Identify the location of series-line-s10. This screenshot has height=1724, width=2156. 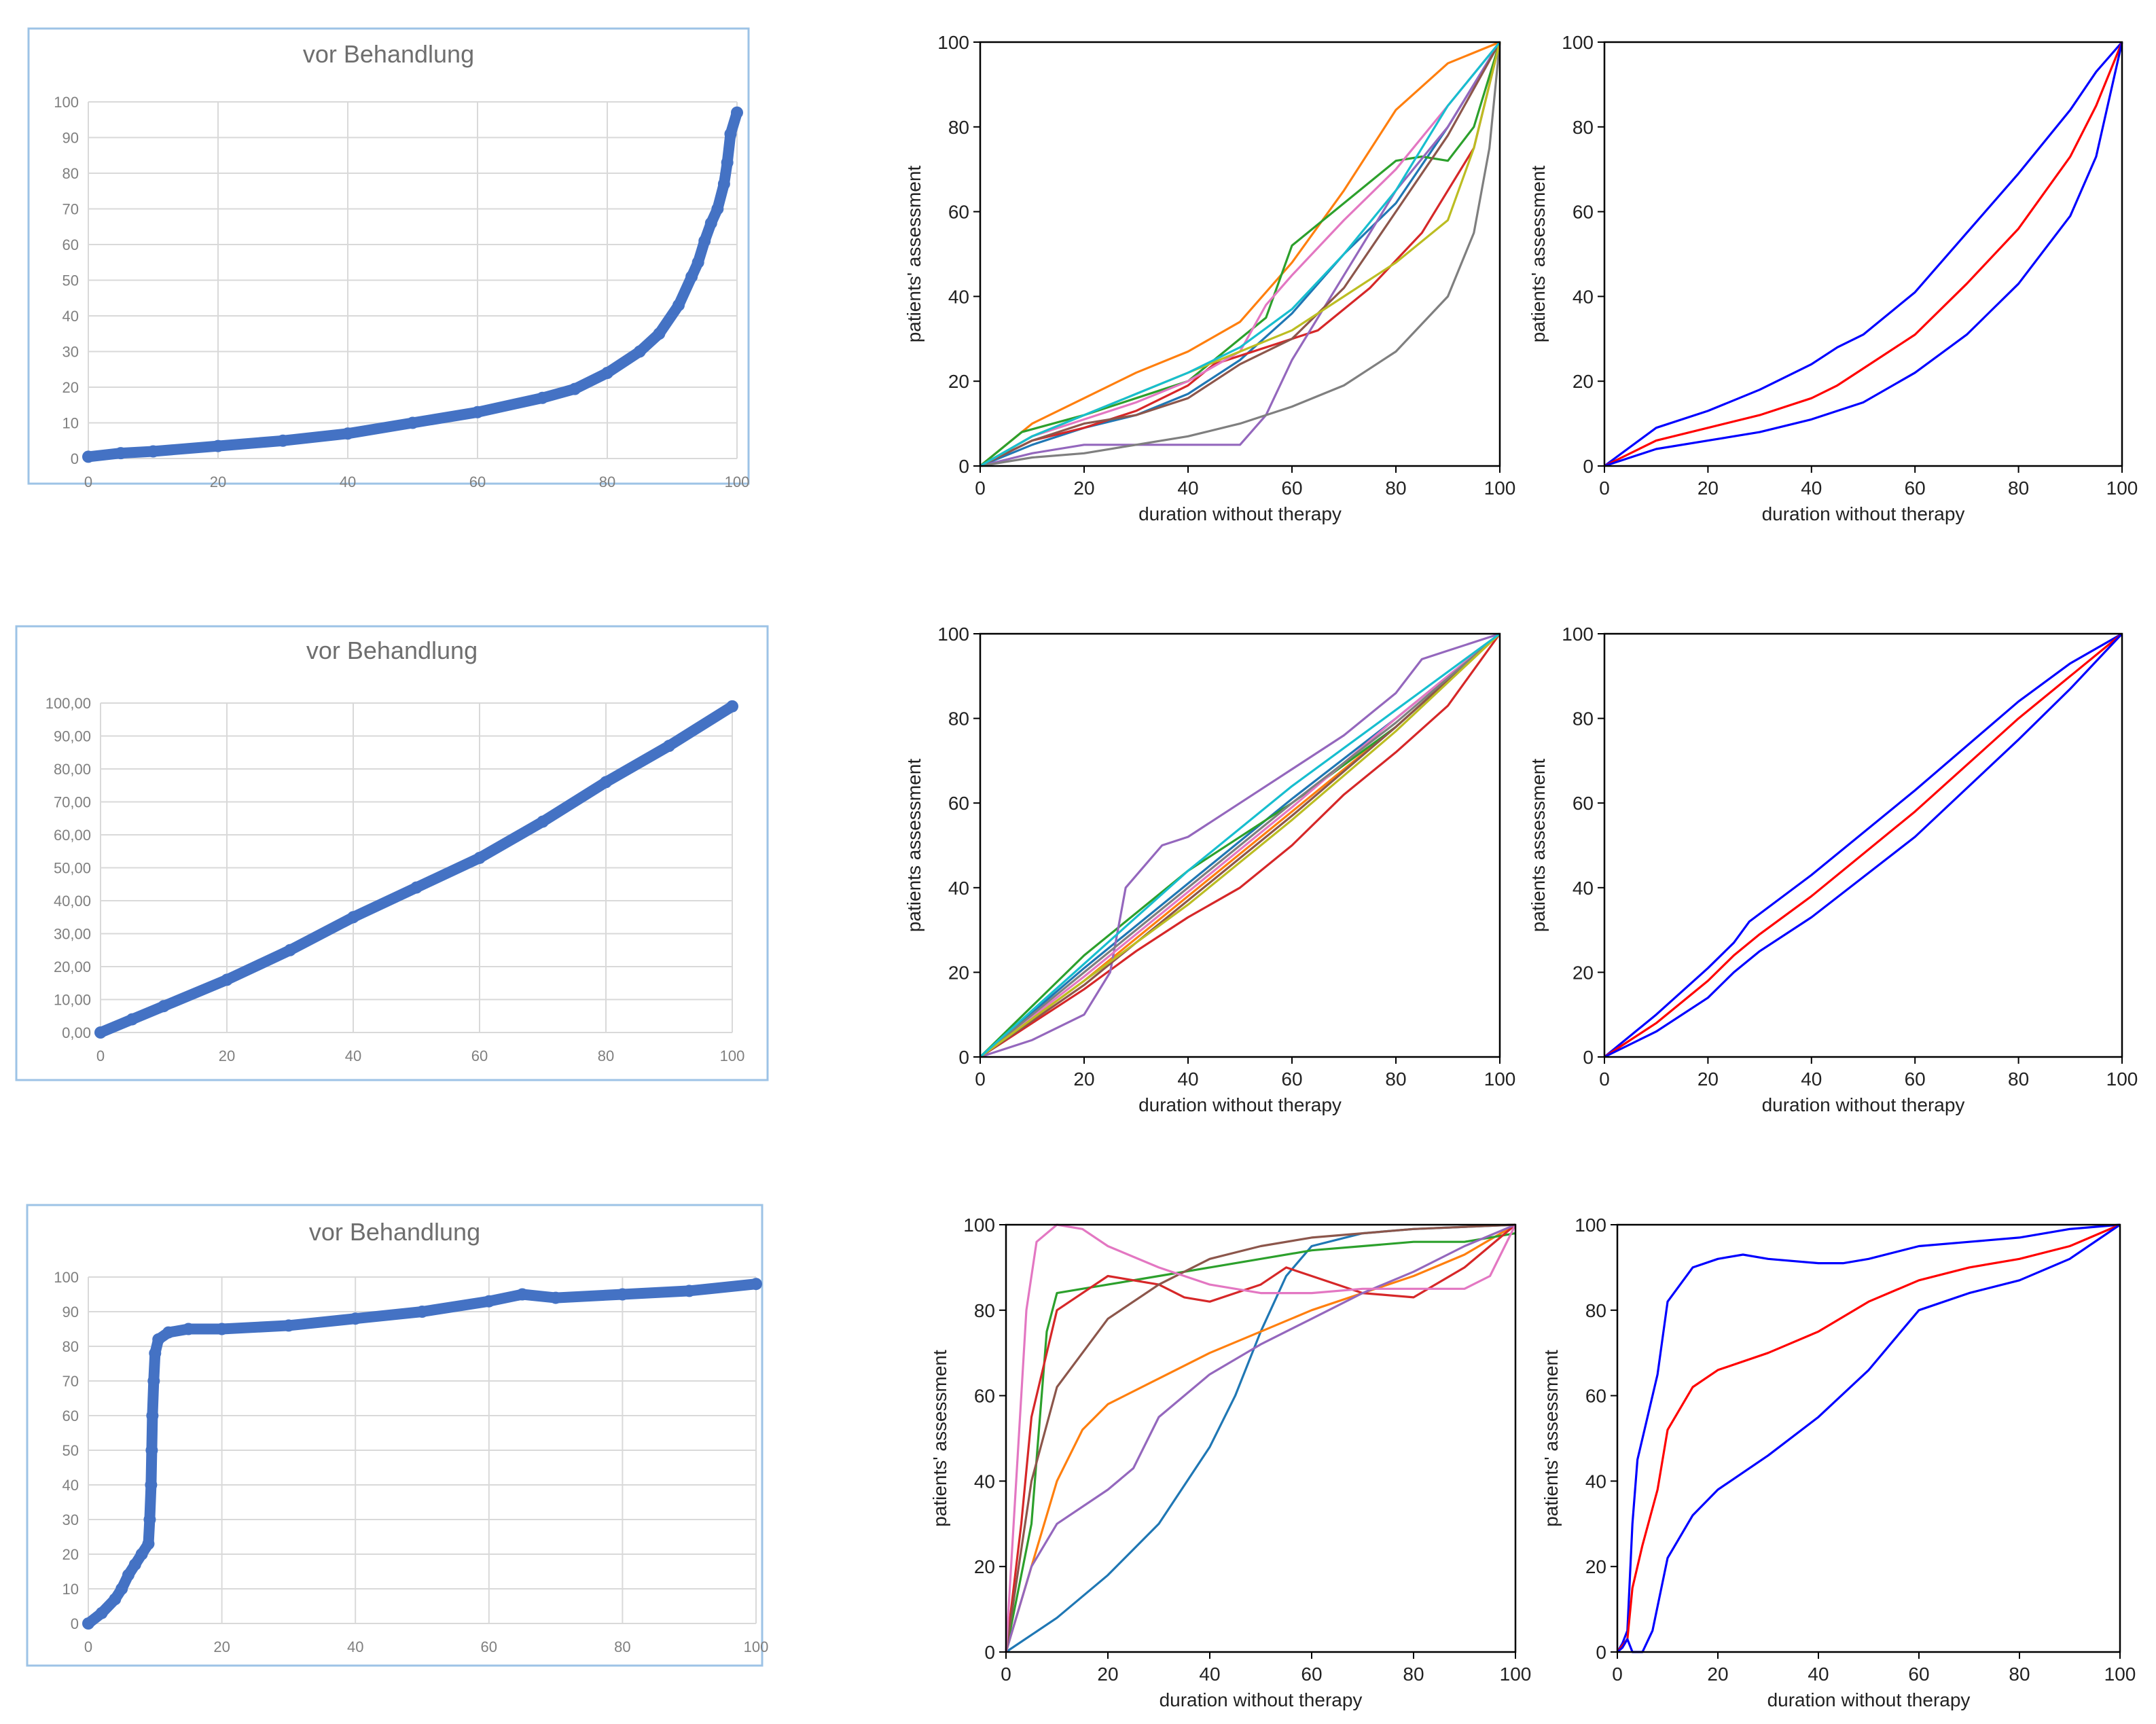
(1240, 254).